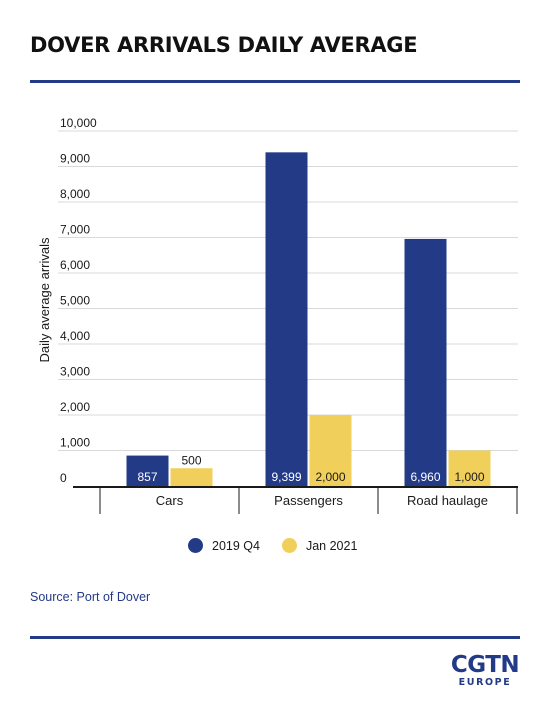 The height and width of the screenshot is (701, 550). I want to click on legend-label-2019-q4: 2019 Q4, so click(236, 545).